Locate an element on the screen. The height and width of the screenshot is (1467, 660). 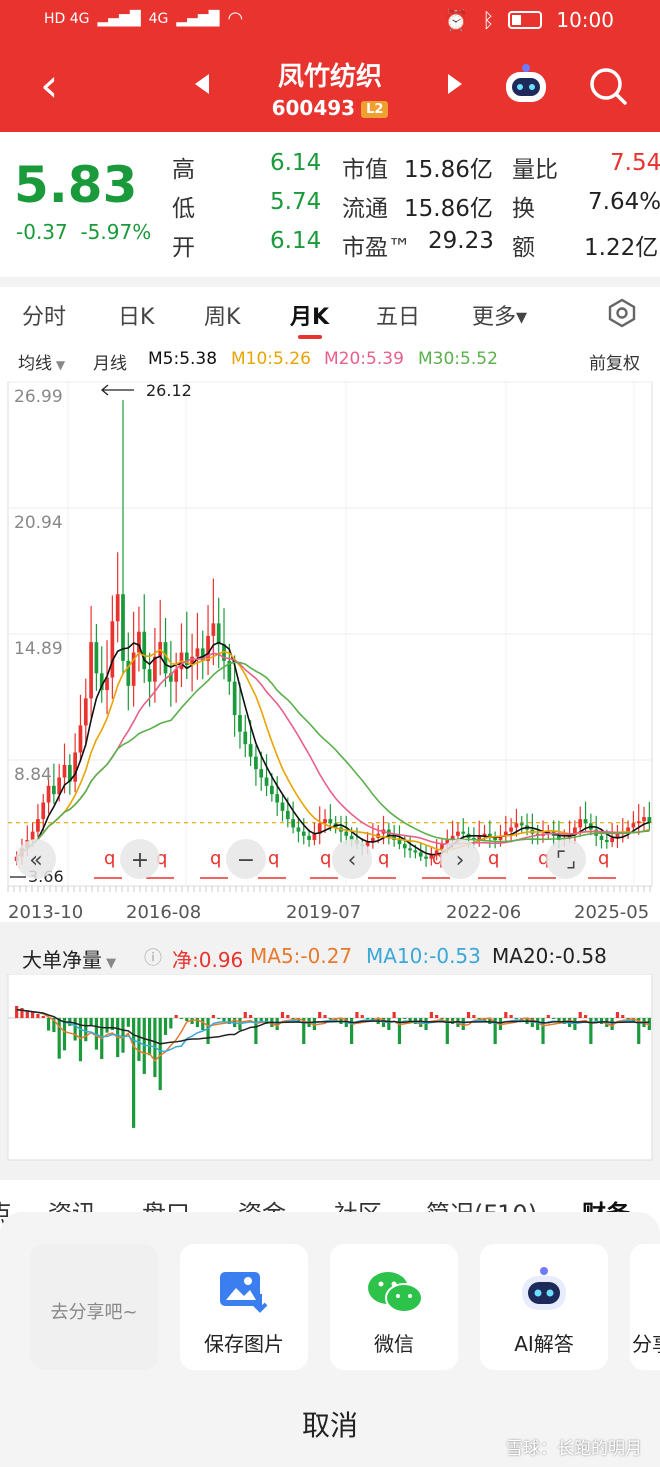
settings-hexagon-icon is located at coordinates (622, 313).